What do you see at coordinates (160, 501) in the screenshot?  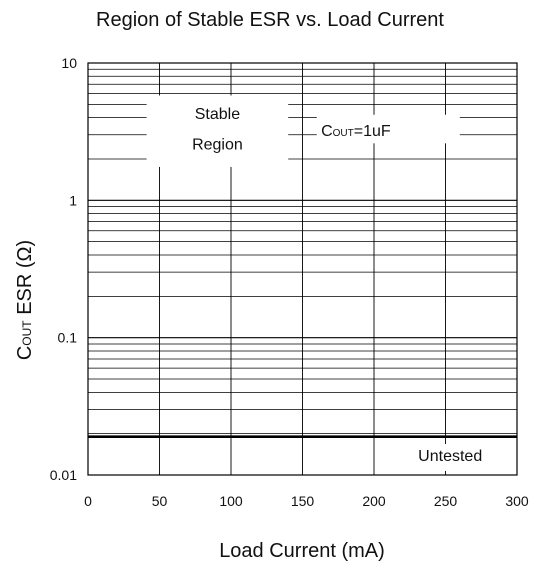 I see `x-tick-label: 50` at bounding box center [160, 501].